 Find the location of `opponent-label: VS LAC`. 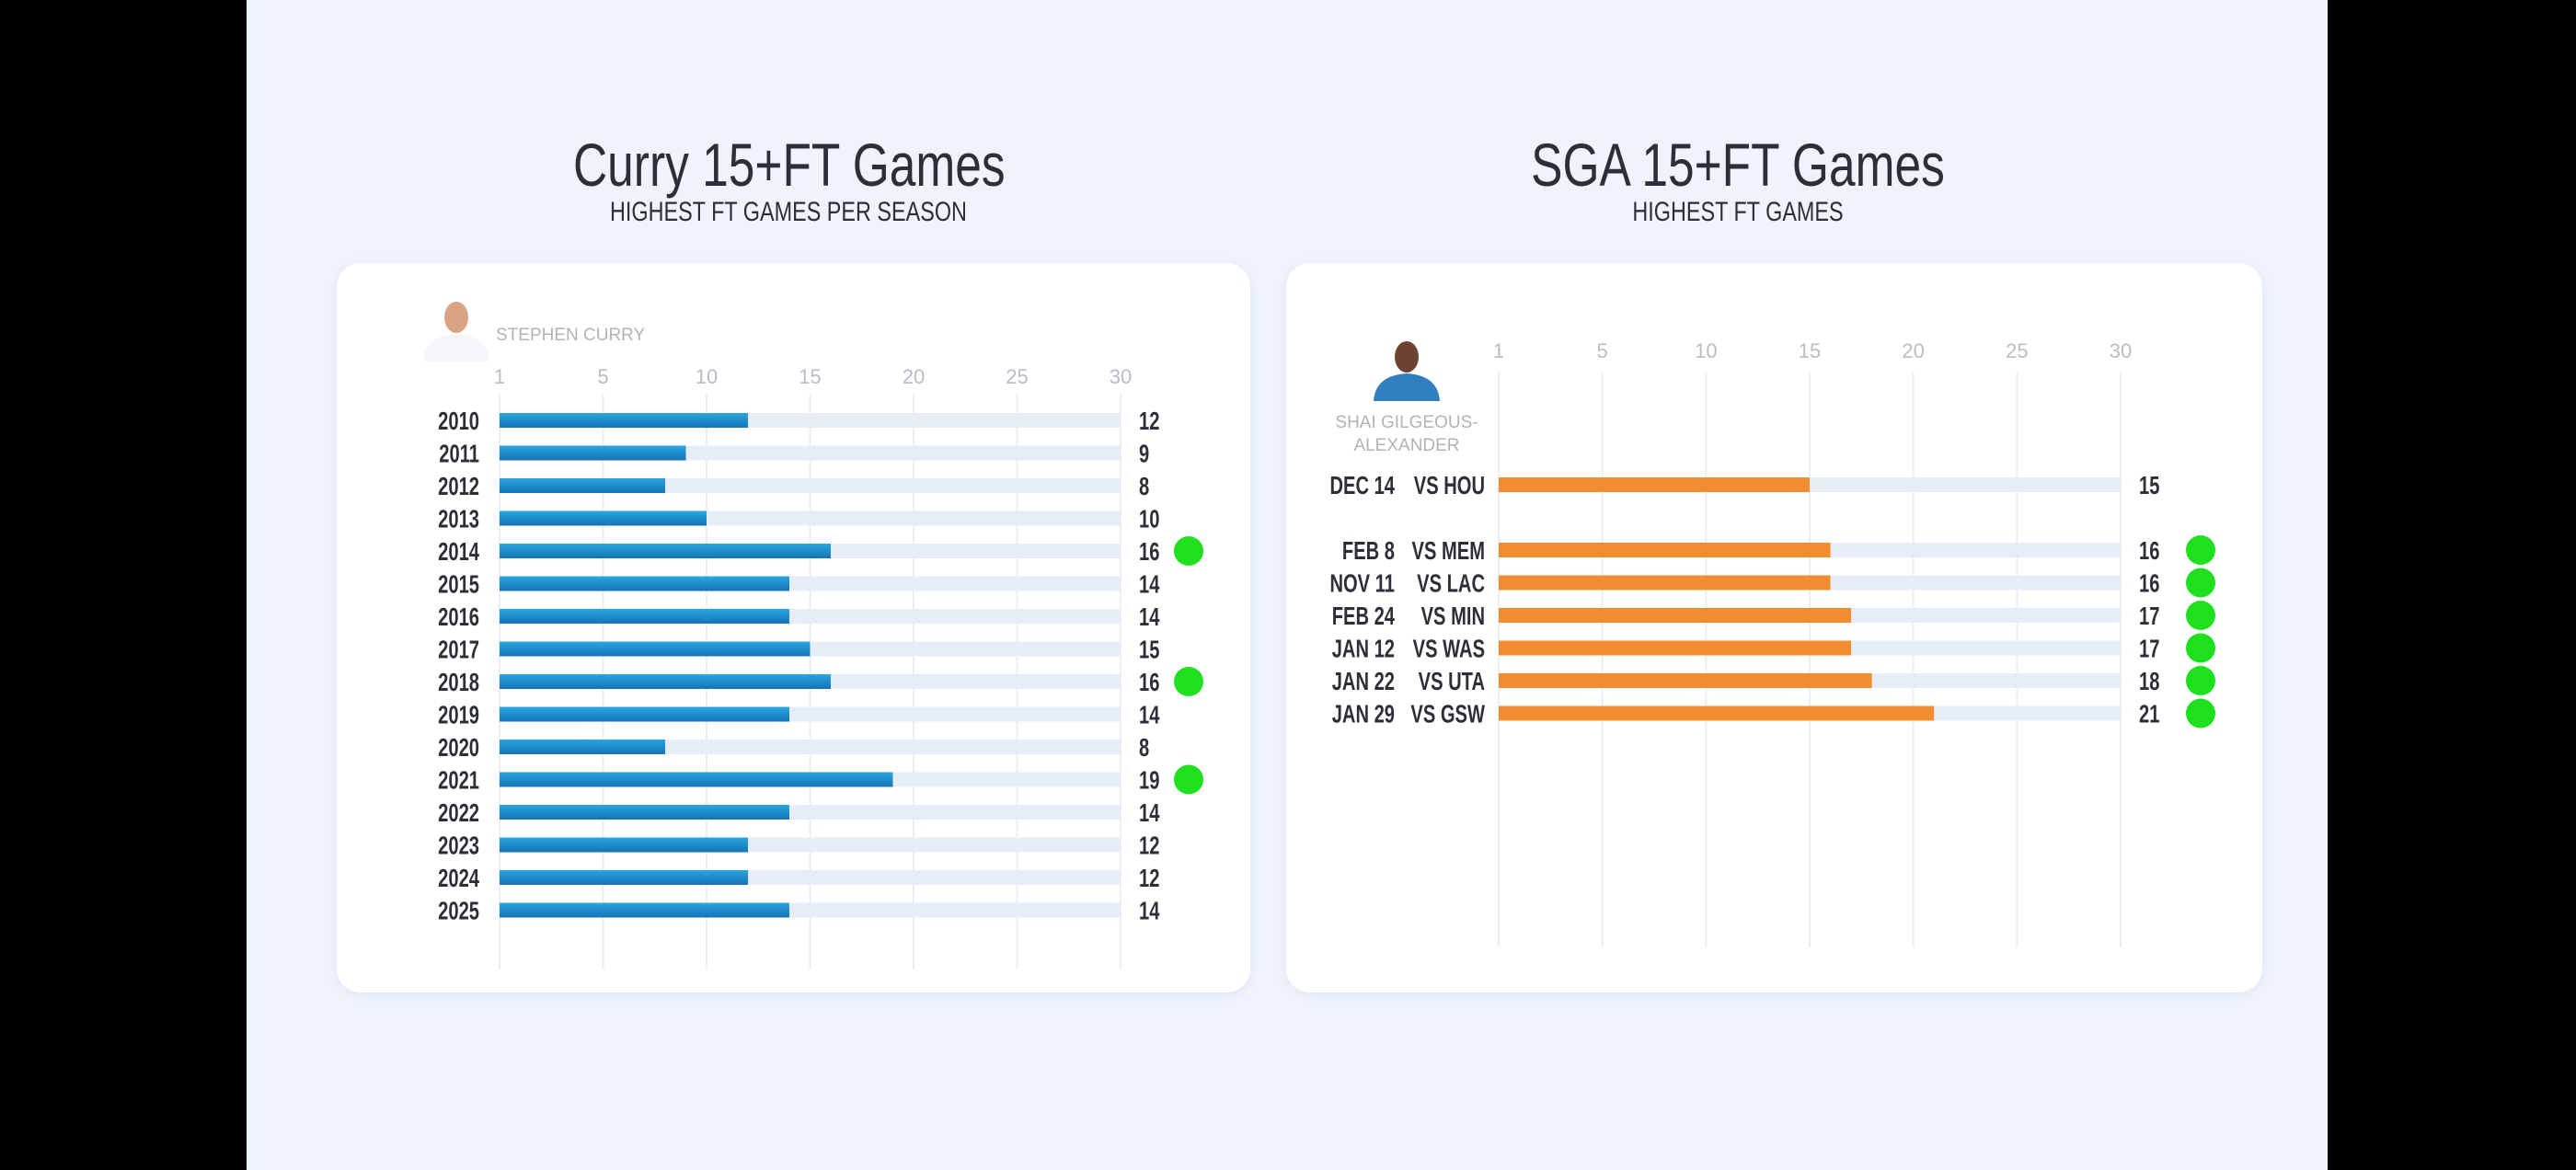

opponent-label: VS LAC is located at coordinates (1451, 583).